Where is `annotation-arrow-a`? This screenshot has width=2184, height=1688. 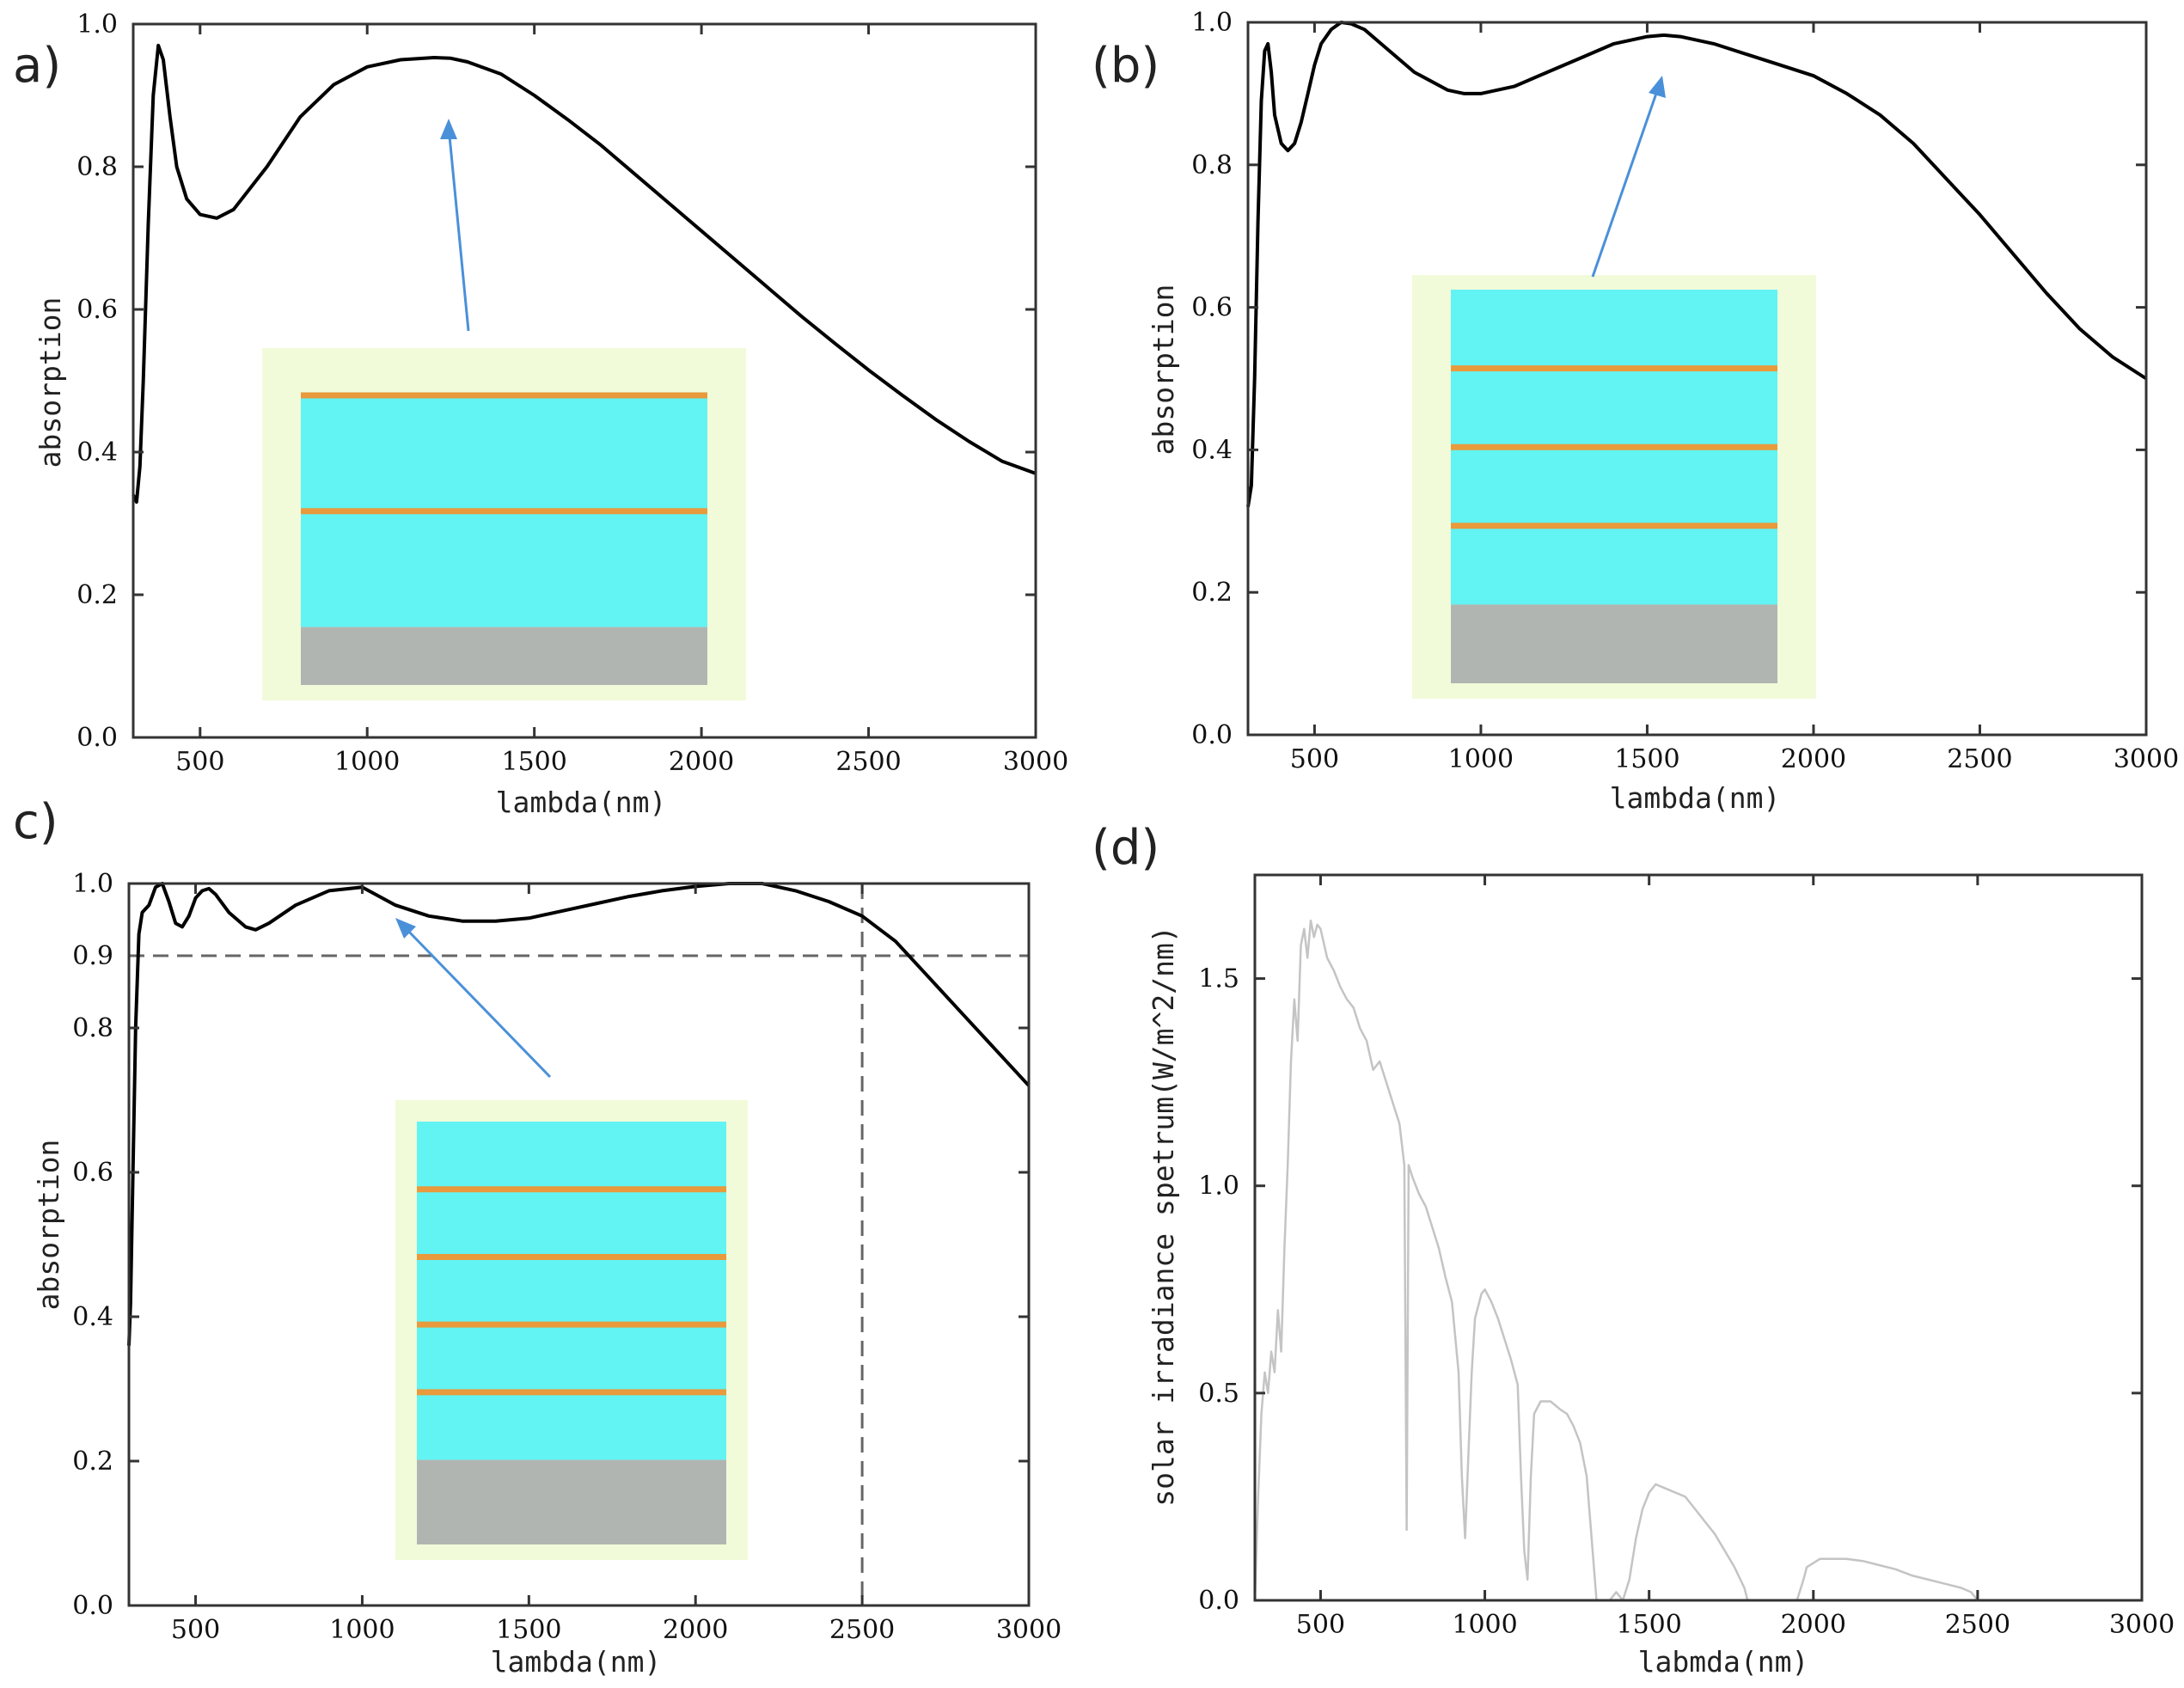
annotation-arrow-a is located at coordinates (459, 229).